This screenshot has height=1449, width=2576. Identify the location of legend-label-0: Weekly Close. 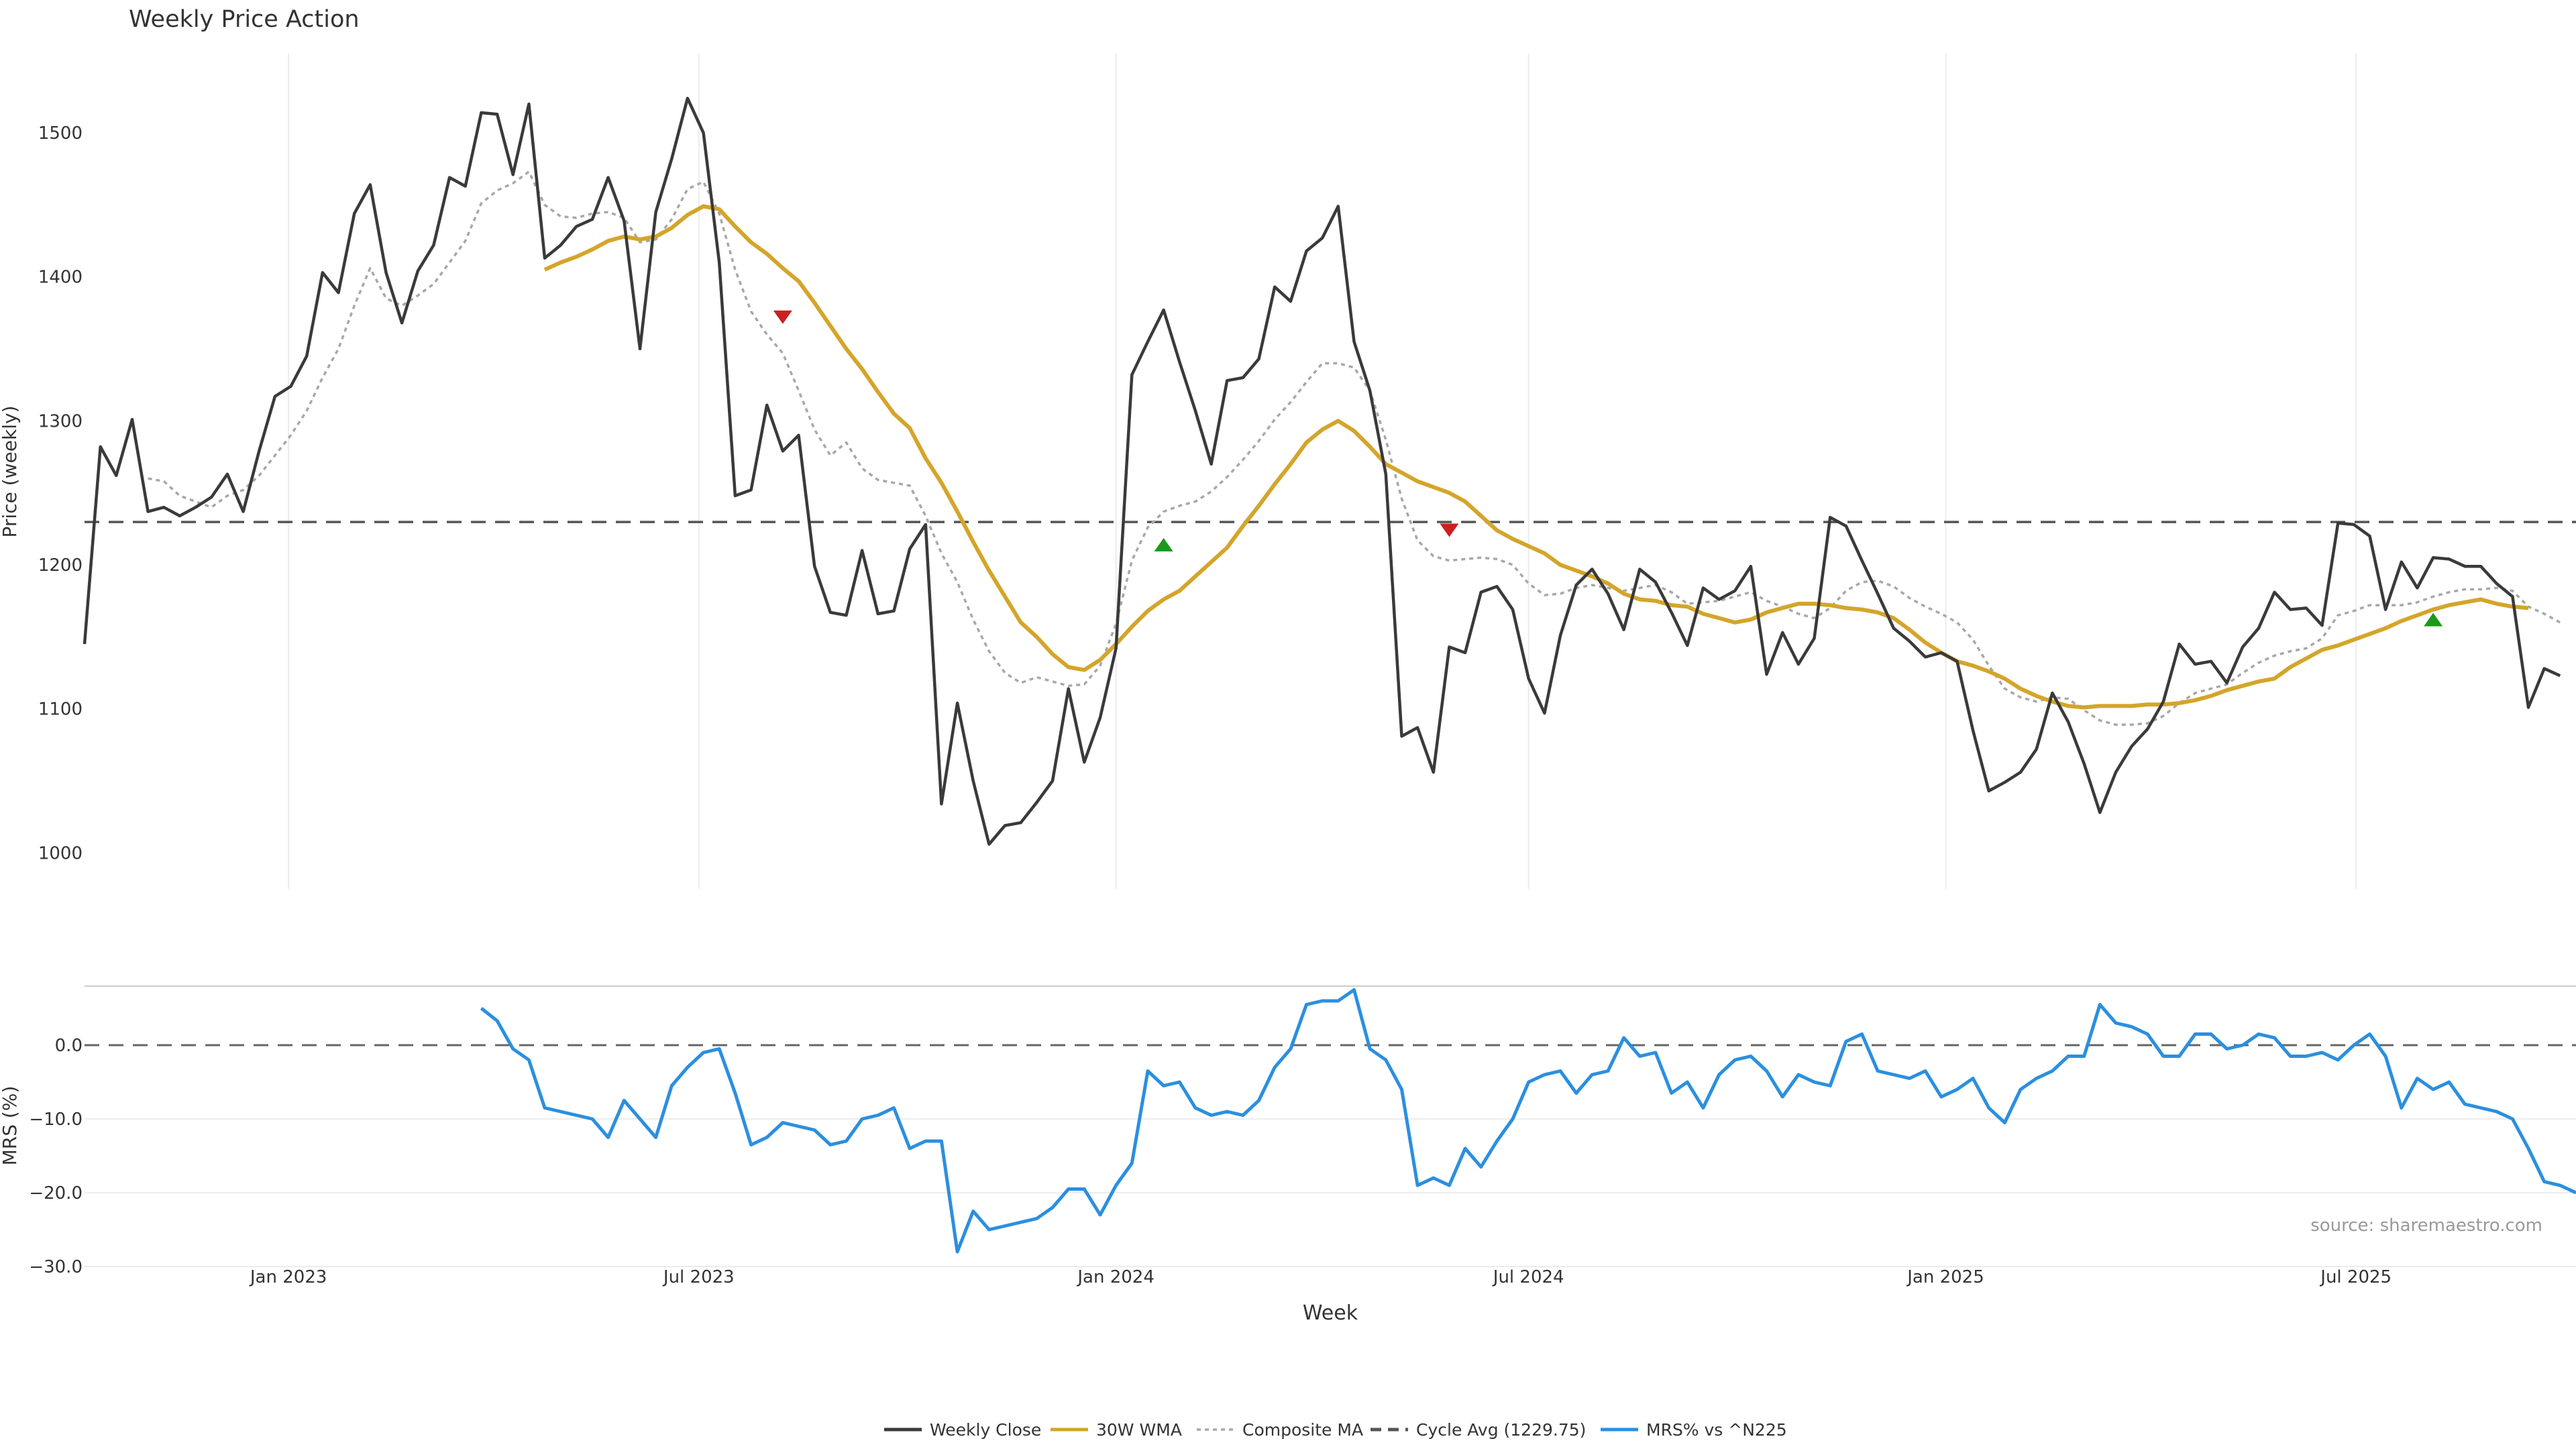
(985, 1430).